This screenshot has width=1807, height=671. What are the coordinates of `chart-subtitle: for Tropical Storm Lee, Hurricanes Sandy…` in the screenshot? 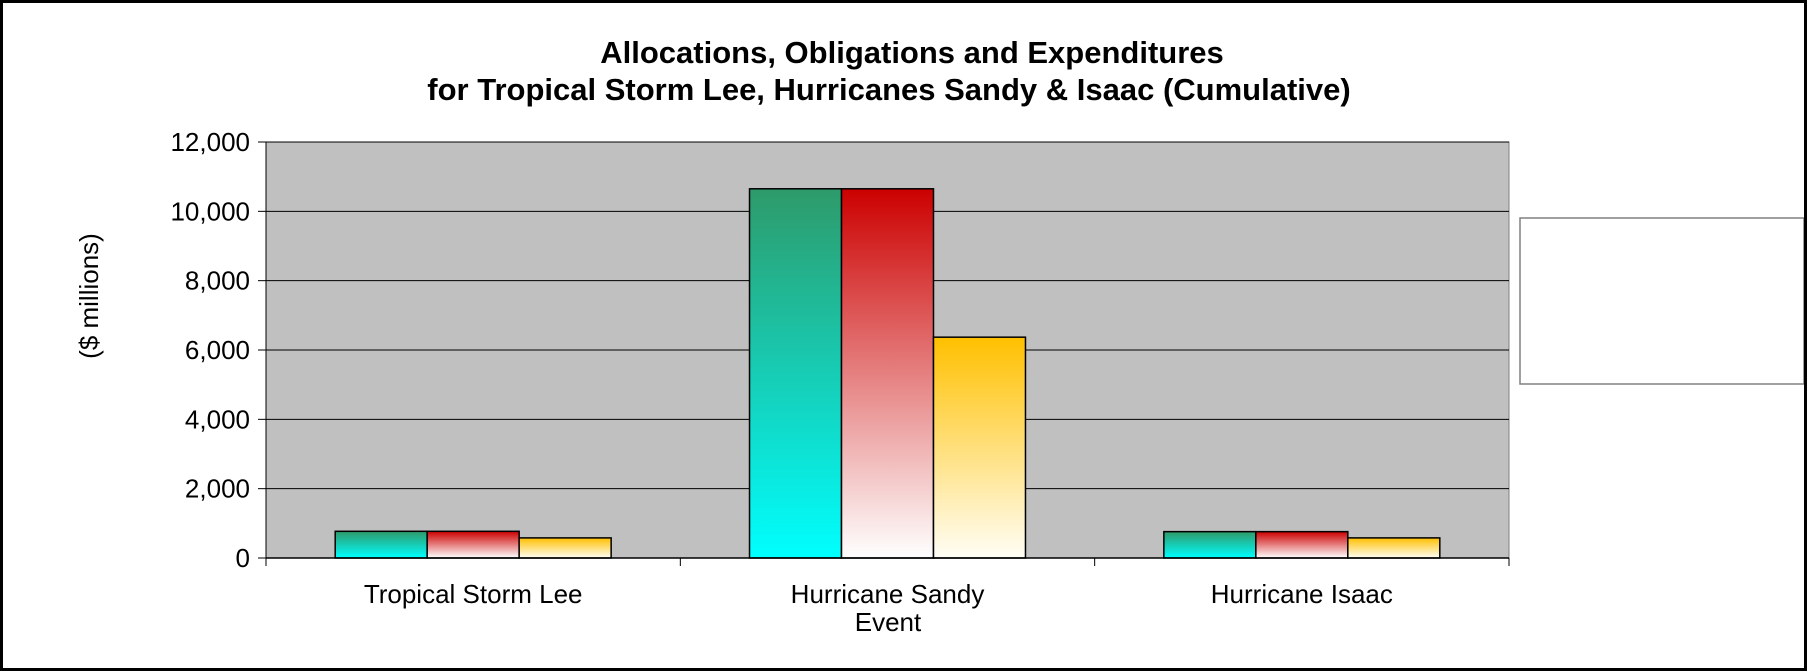 It's located at (888, 89).